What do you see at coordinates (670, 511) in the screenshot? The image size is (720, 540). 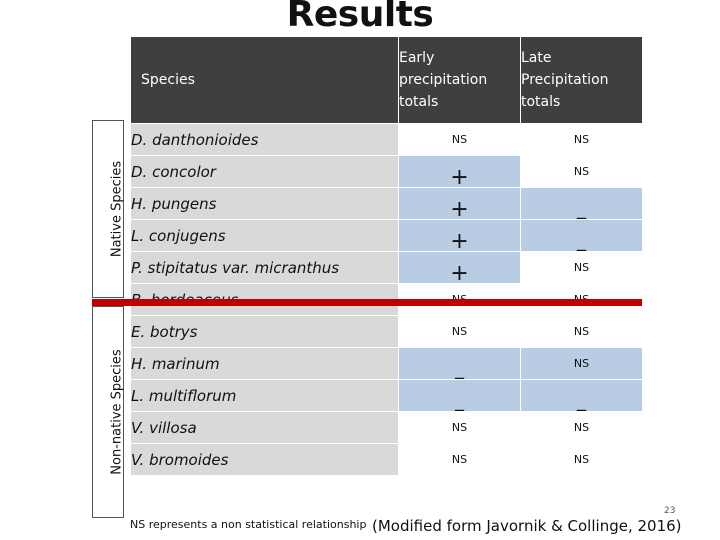 I see `page-number: 23` at bounding box center [670, 511].